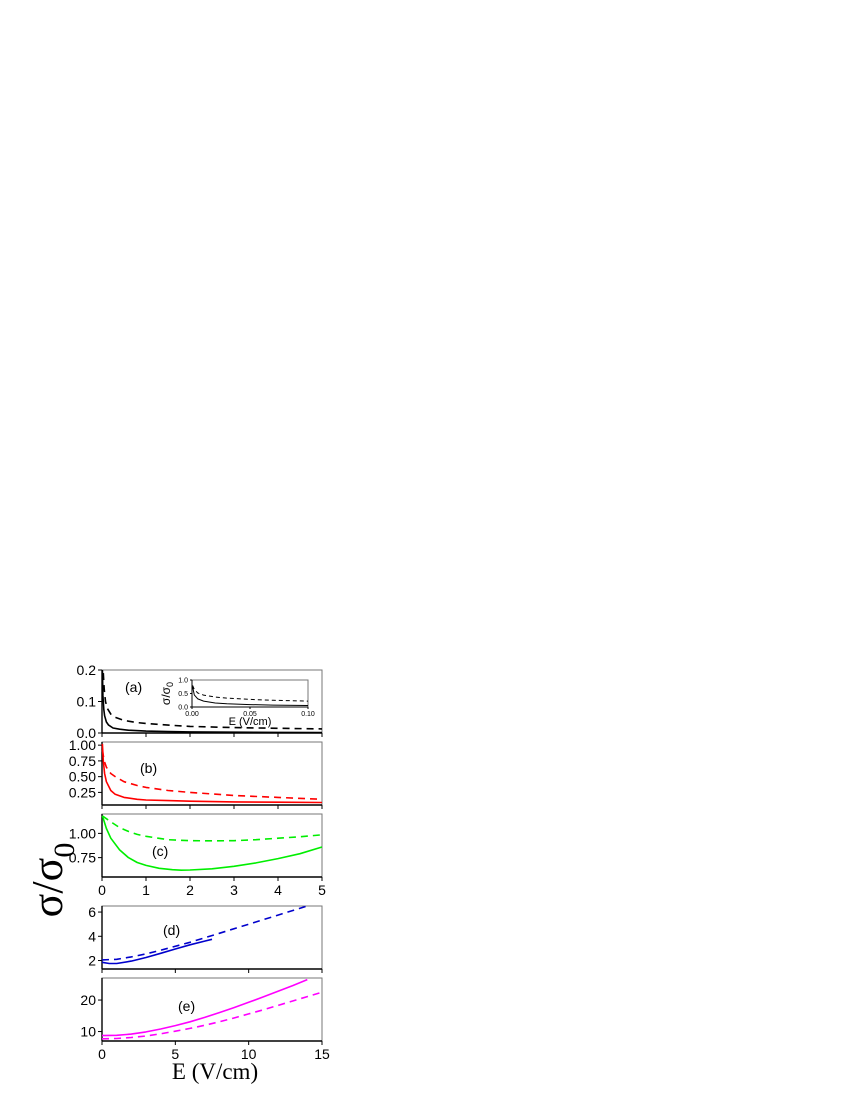 The width and height of the screenshot is (850, 1100). Describe the element at coordinates (171, 930) in the screenshot. I see `panel-d-label: (d)` at that location.